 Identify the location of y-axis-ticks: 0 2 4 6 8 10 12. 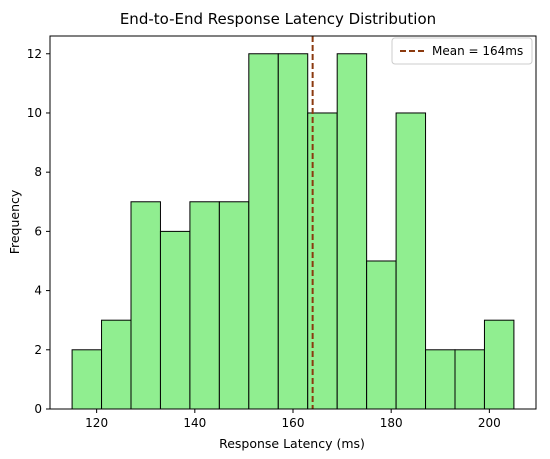
(38, 231).